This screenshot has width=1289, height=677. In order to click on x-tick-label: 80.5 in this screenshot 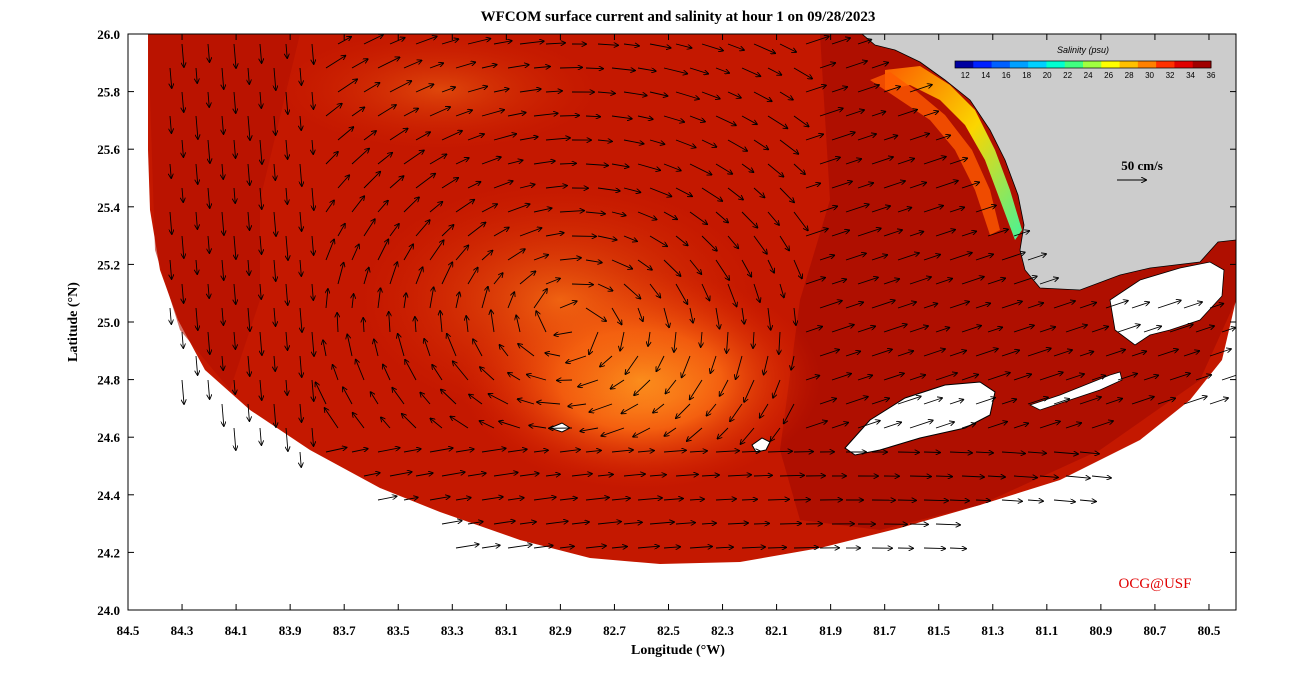, I will do `click(1209, 630)`.